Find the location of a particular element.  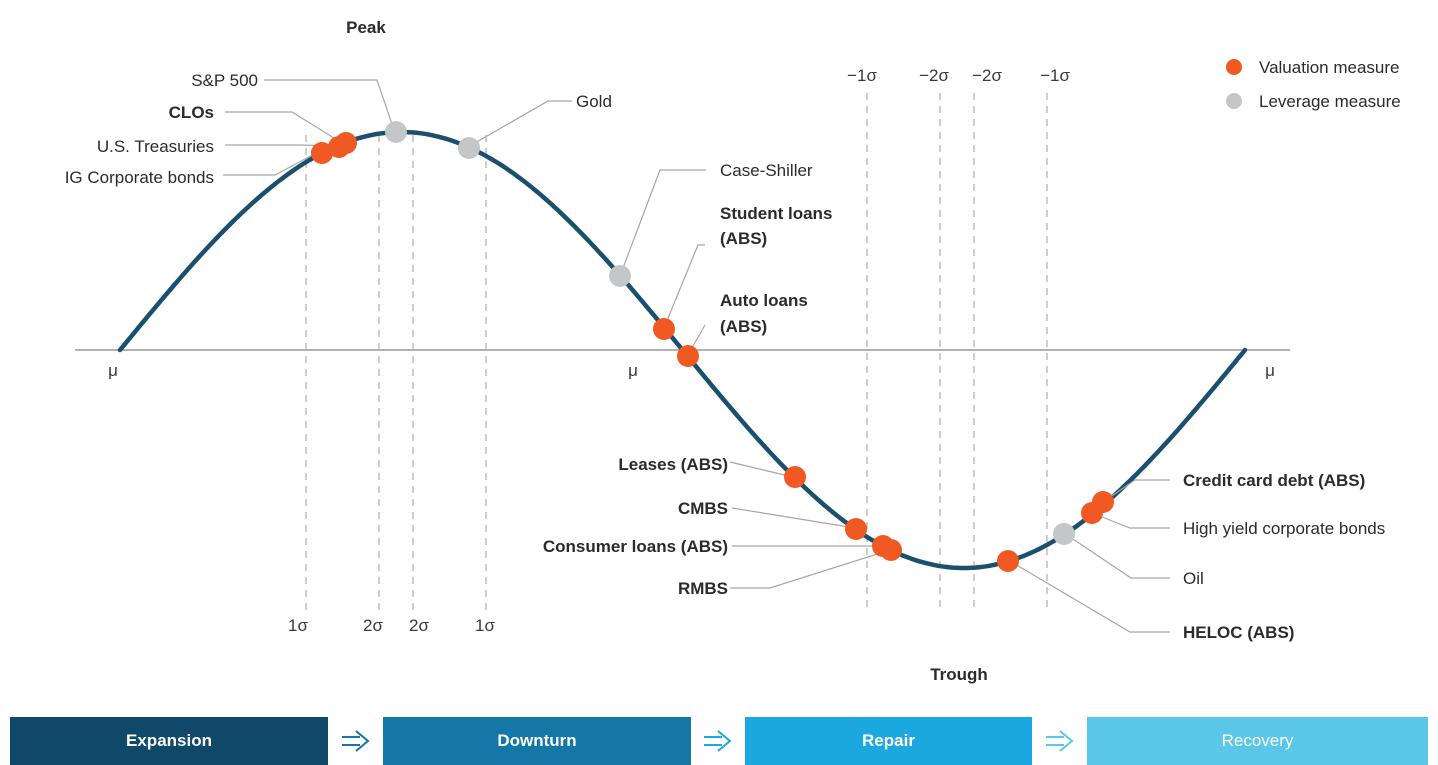

trough-label: Trough is located at coordinates (959, 674).